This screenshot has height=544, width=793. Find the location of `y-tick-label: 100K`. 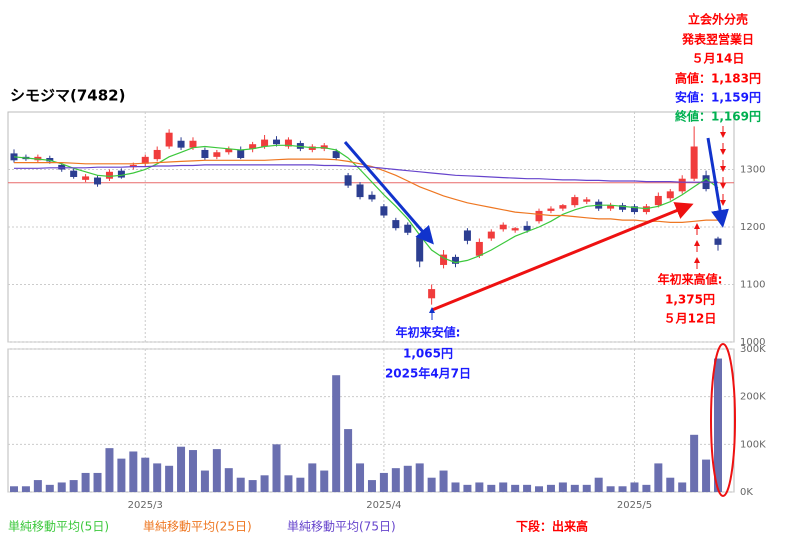

y-tick-label: 100K is located at coordinates (753, 444).